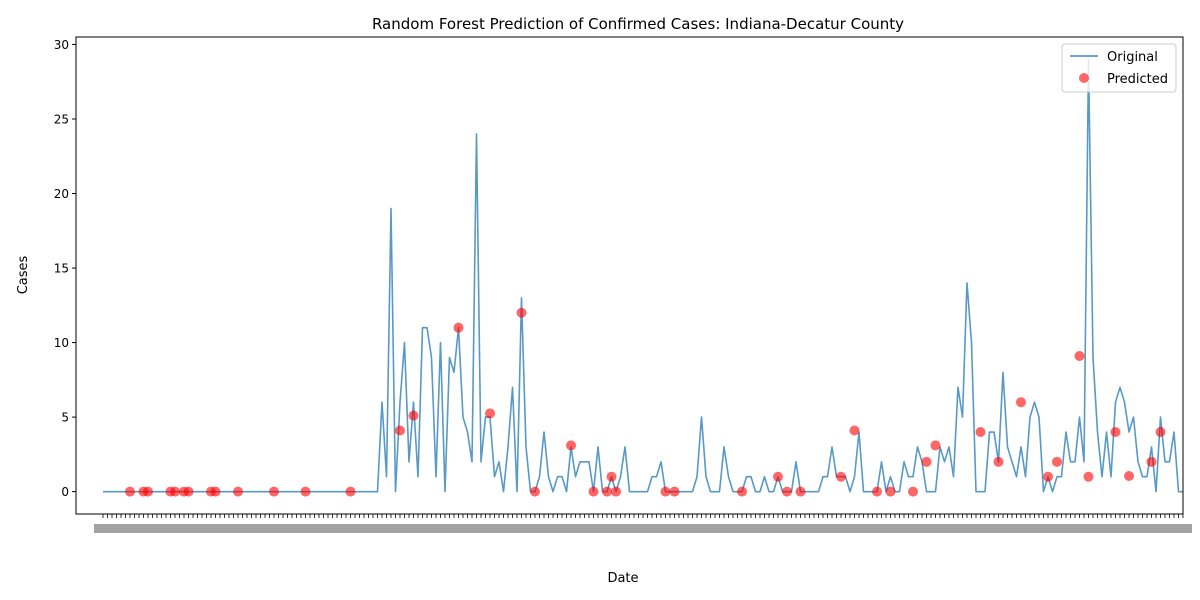  I want to click on y-tick-label: 30, so click(61, 45).